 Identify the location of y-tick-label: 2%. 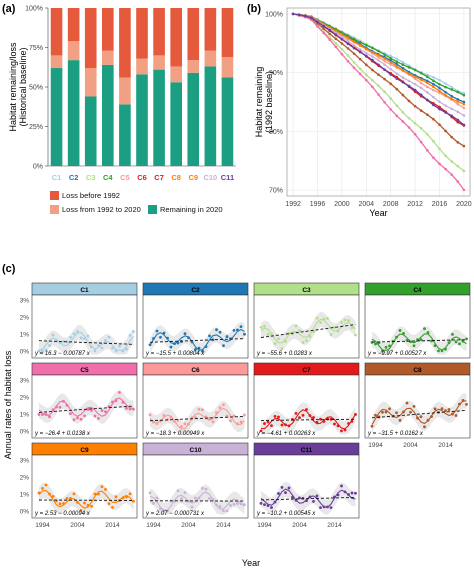
(25, 318).